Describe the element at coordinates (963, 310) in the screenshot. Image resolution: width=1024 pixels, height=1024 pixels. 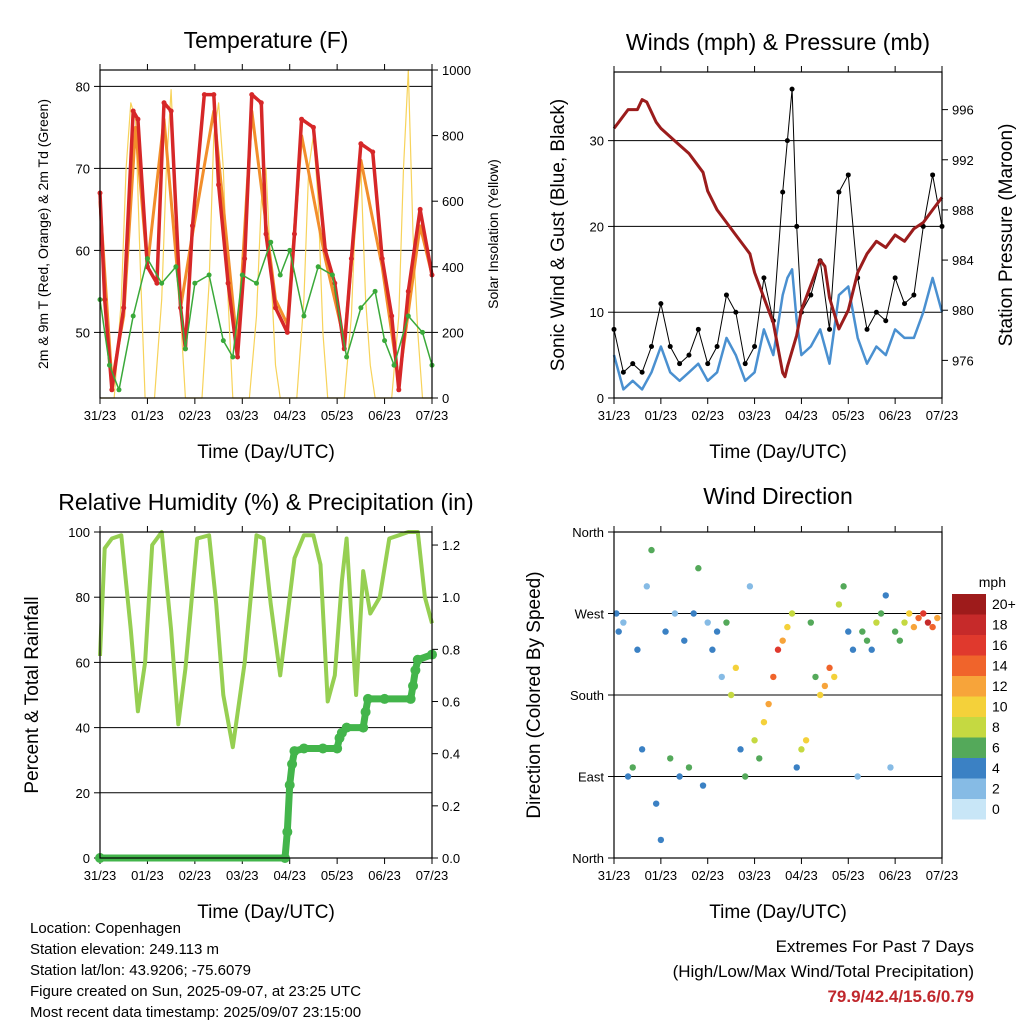
I see `wind-y2-tick-label: 980` at that location.